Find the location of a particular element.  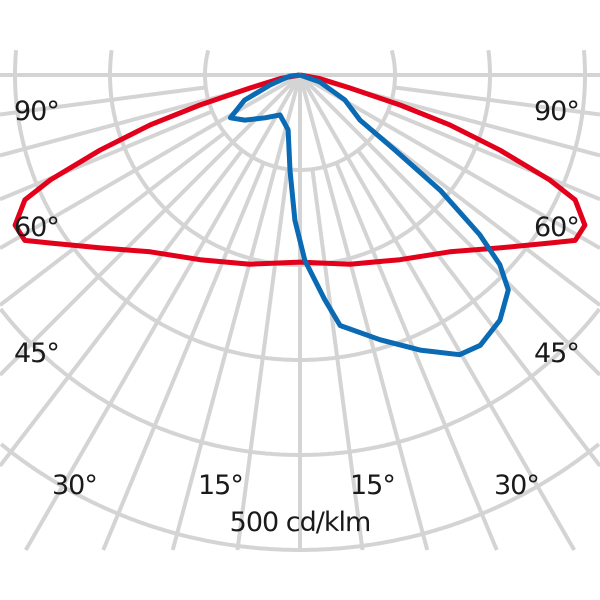

angle-label-left-30: 30° is located at coordinates (75, 485).